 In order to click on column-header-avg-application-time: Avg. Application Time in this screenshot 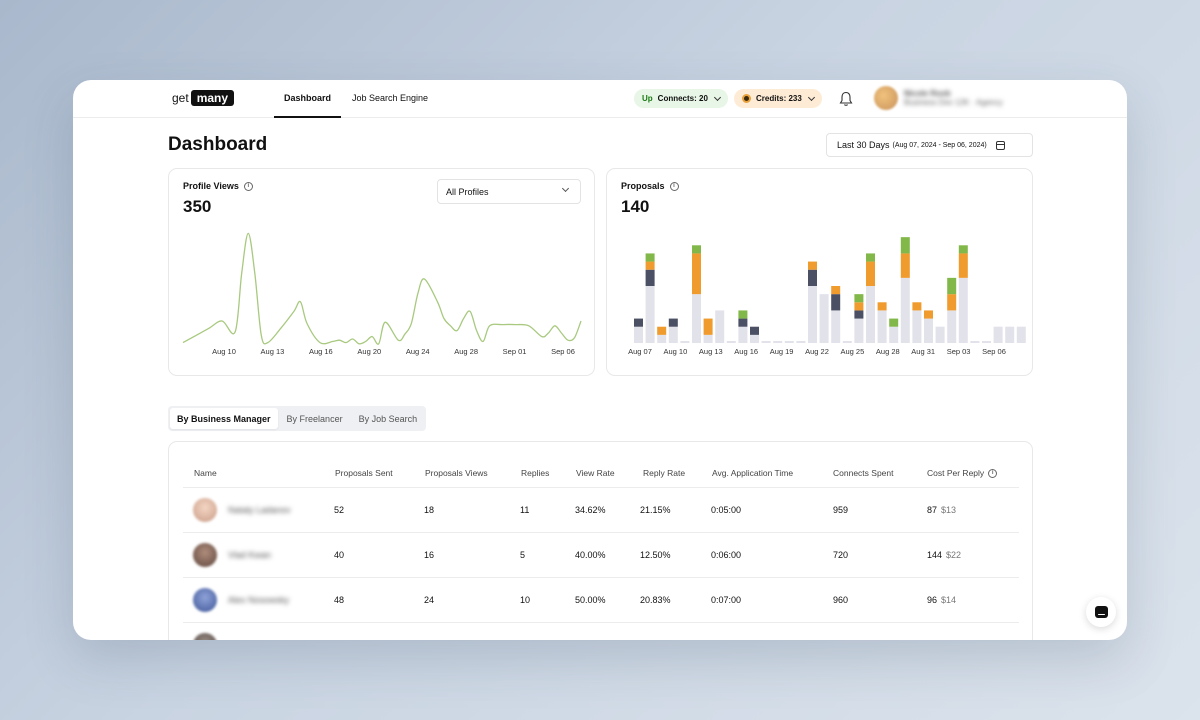, I will do `click(753, 473)`.